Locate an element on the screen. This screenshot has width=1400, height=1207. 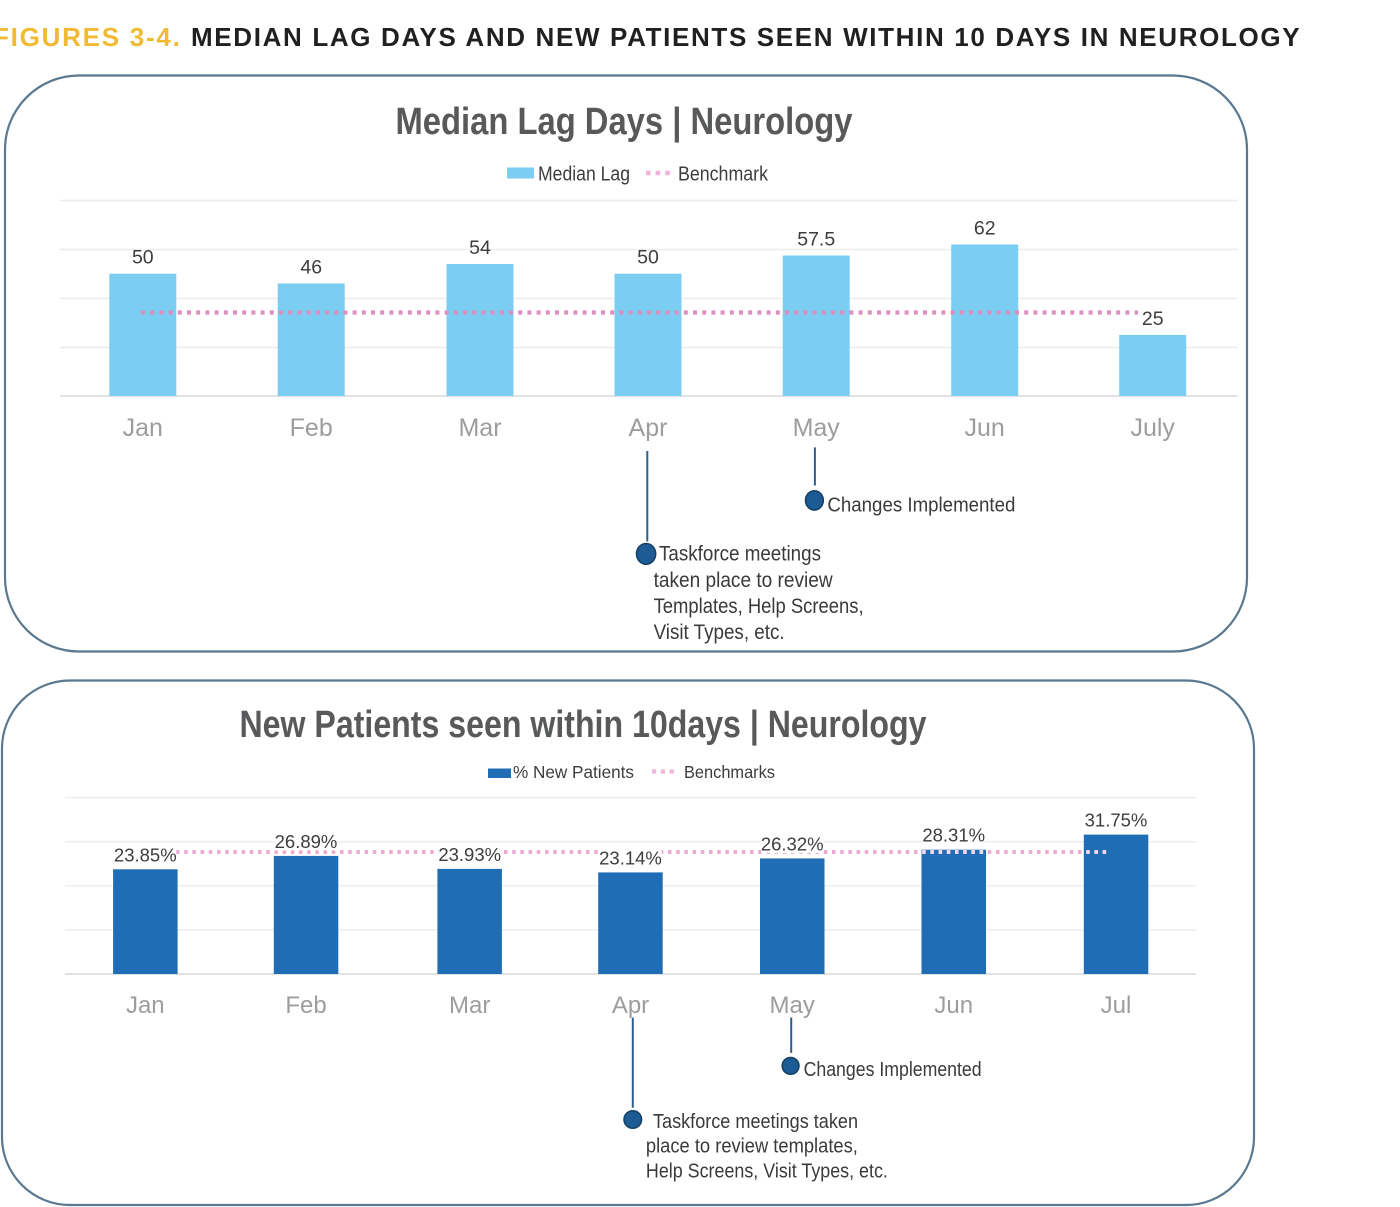
svg-text: 26.89% is located at coordinates (306, 841).